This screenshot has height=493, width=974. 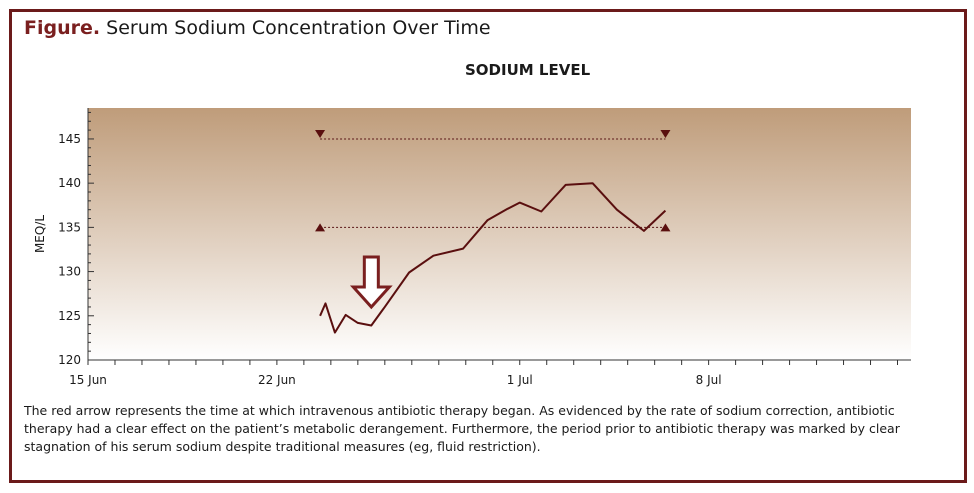 What do you see at coordinates (69, 183) in the screenshot?
I see `y-tick-label: 140` at bounding box center [69, 183].